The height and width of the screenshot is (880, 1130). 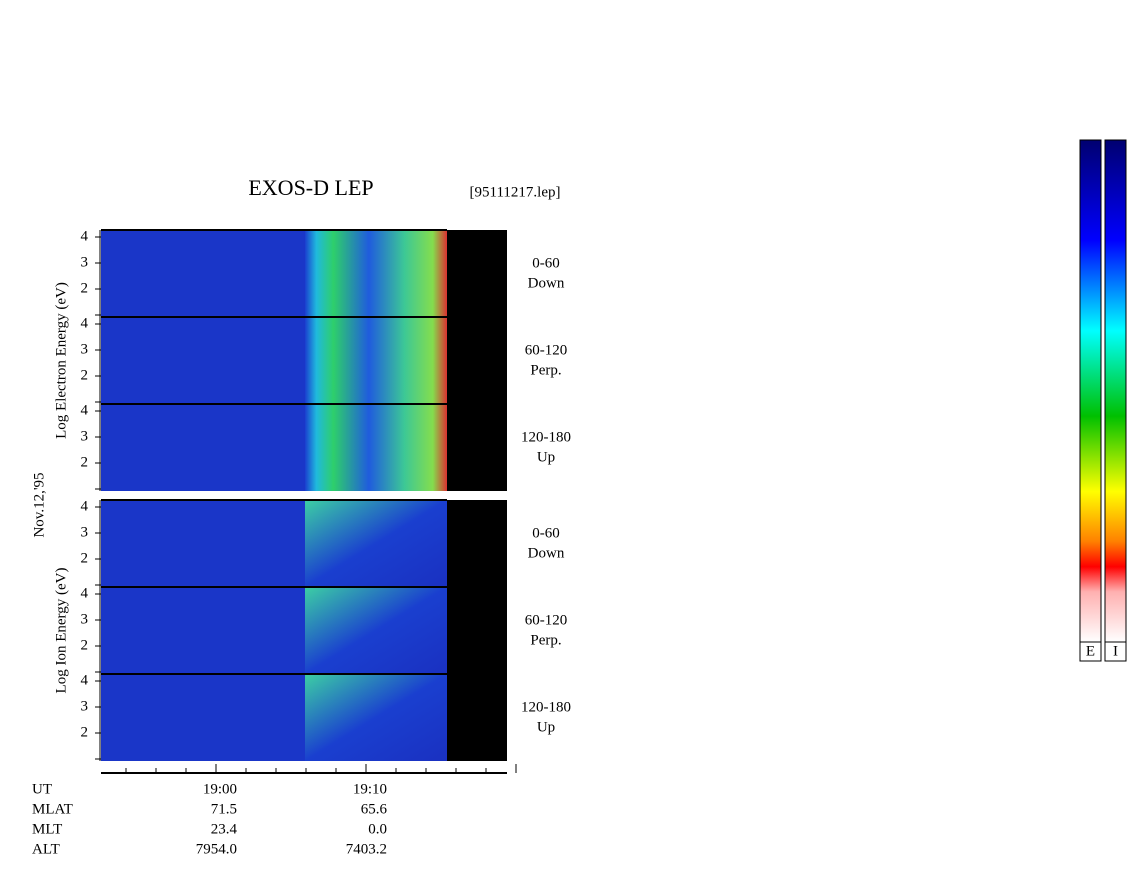 What do you see at coordinates (42, 789) in the screenshot?
I see `ephemeris-label: UT` at bounding box center [42, 789].